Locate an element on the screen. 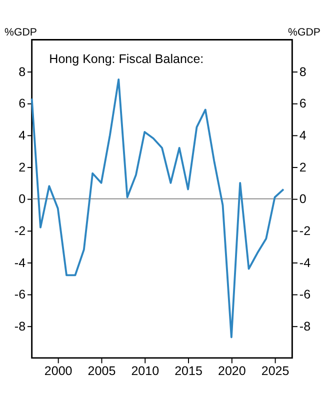 This screenshot has height=400, width=324. text: Hong Kong: Fiscal Balance: is located at coordinates (126, 59).